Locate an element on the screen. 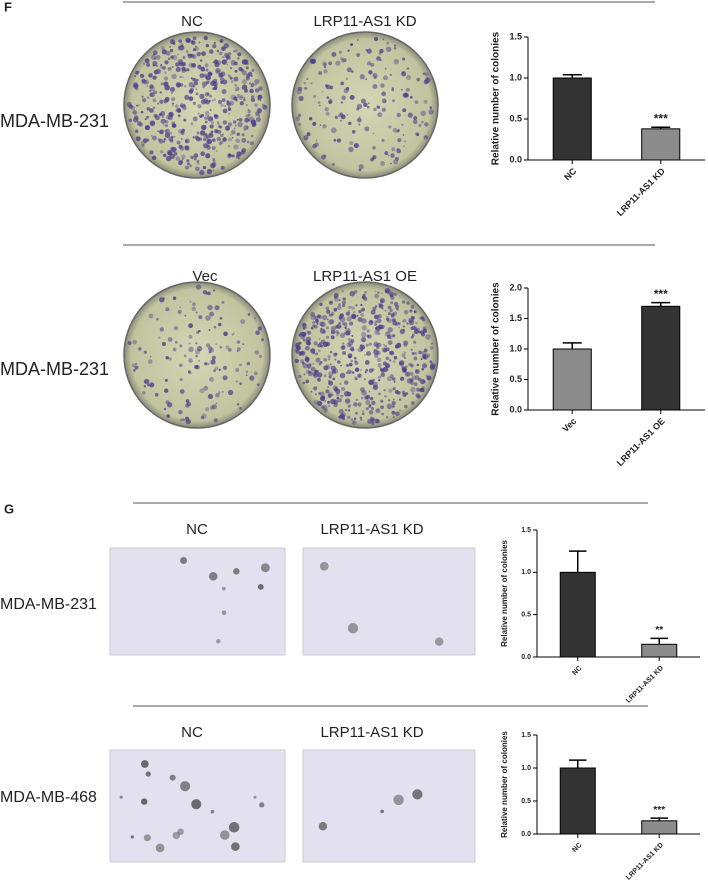 Image resolution: width=708 pixels, height=886 pixels. y-tick-label: 1.0 is located at coordinates (526, 572).